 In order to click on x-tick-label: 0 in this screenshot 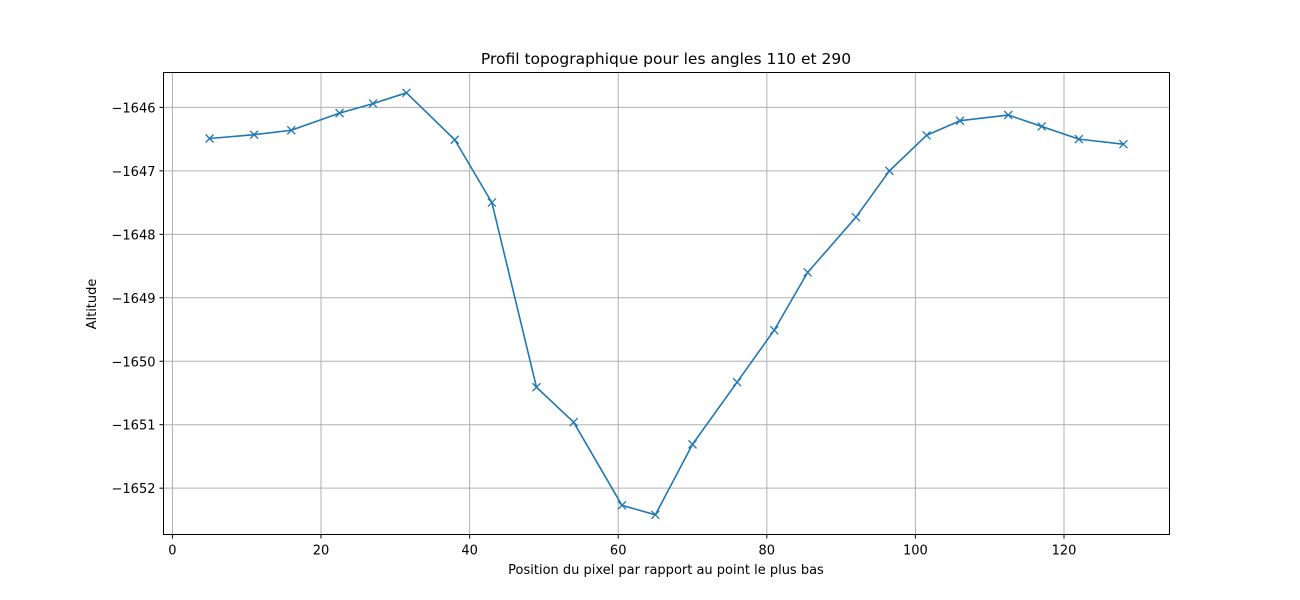, I will do `click(172, 551)`.